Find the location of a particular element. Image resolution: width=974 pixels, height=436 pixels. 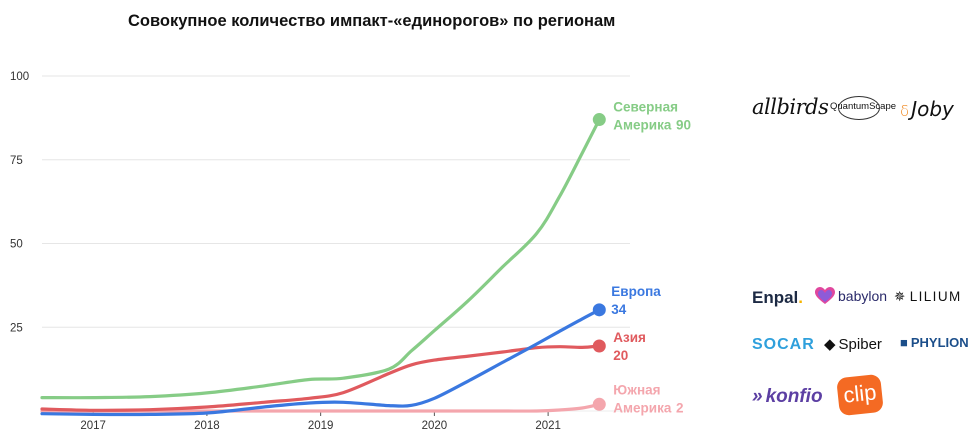

quantumscape-ring-icon is located at coordinates (859, 108).